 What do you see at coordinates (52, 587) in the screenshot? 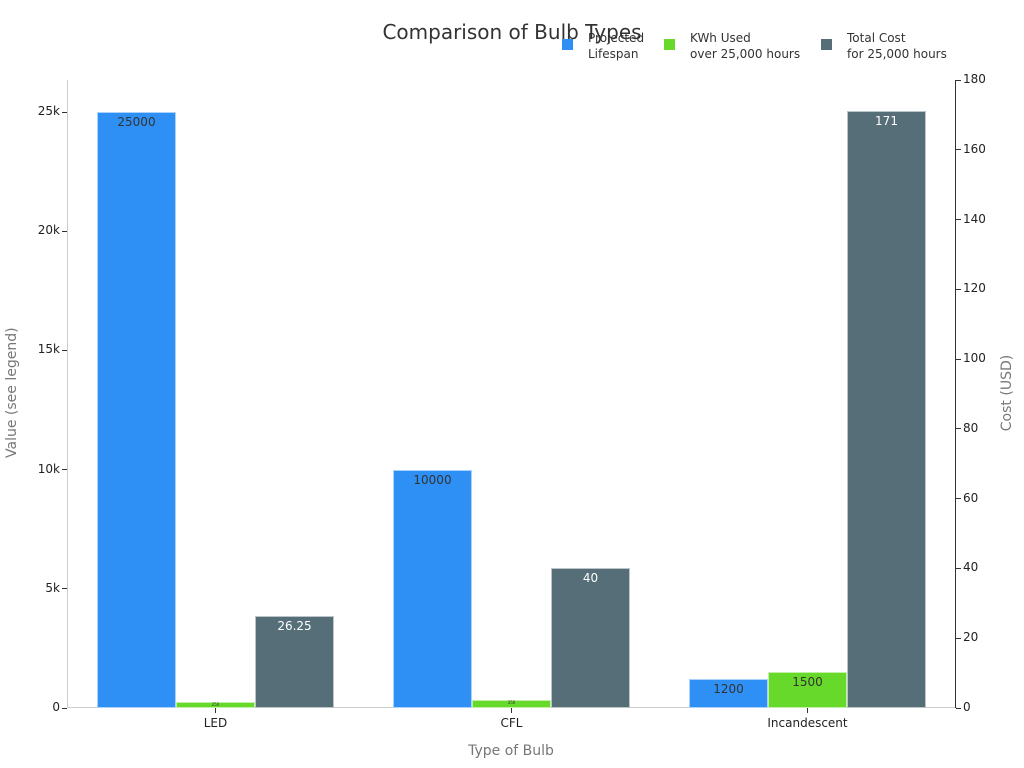
I see `y-tick-label: 5k` at bounding box center [52, 587].